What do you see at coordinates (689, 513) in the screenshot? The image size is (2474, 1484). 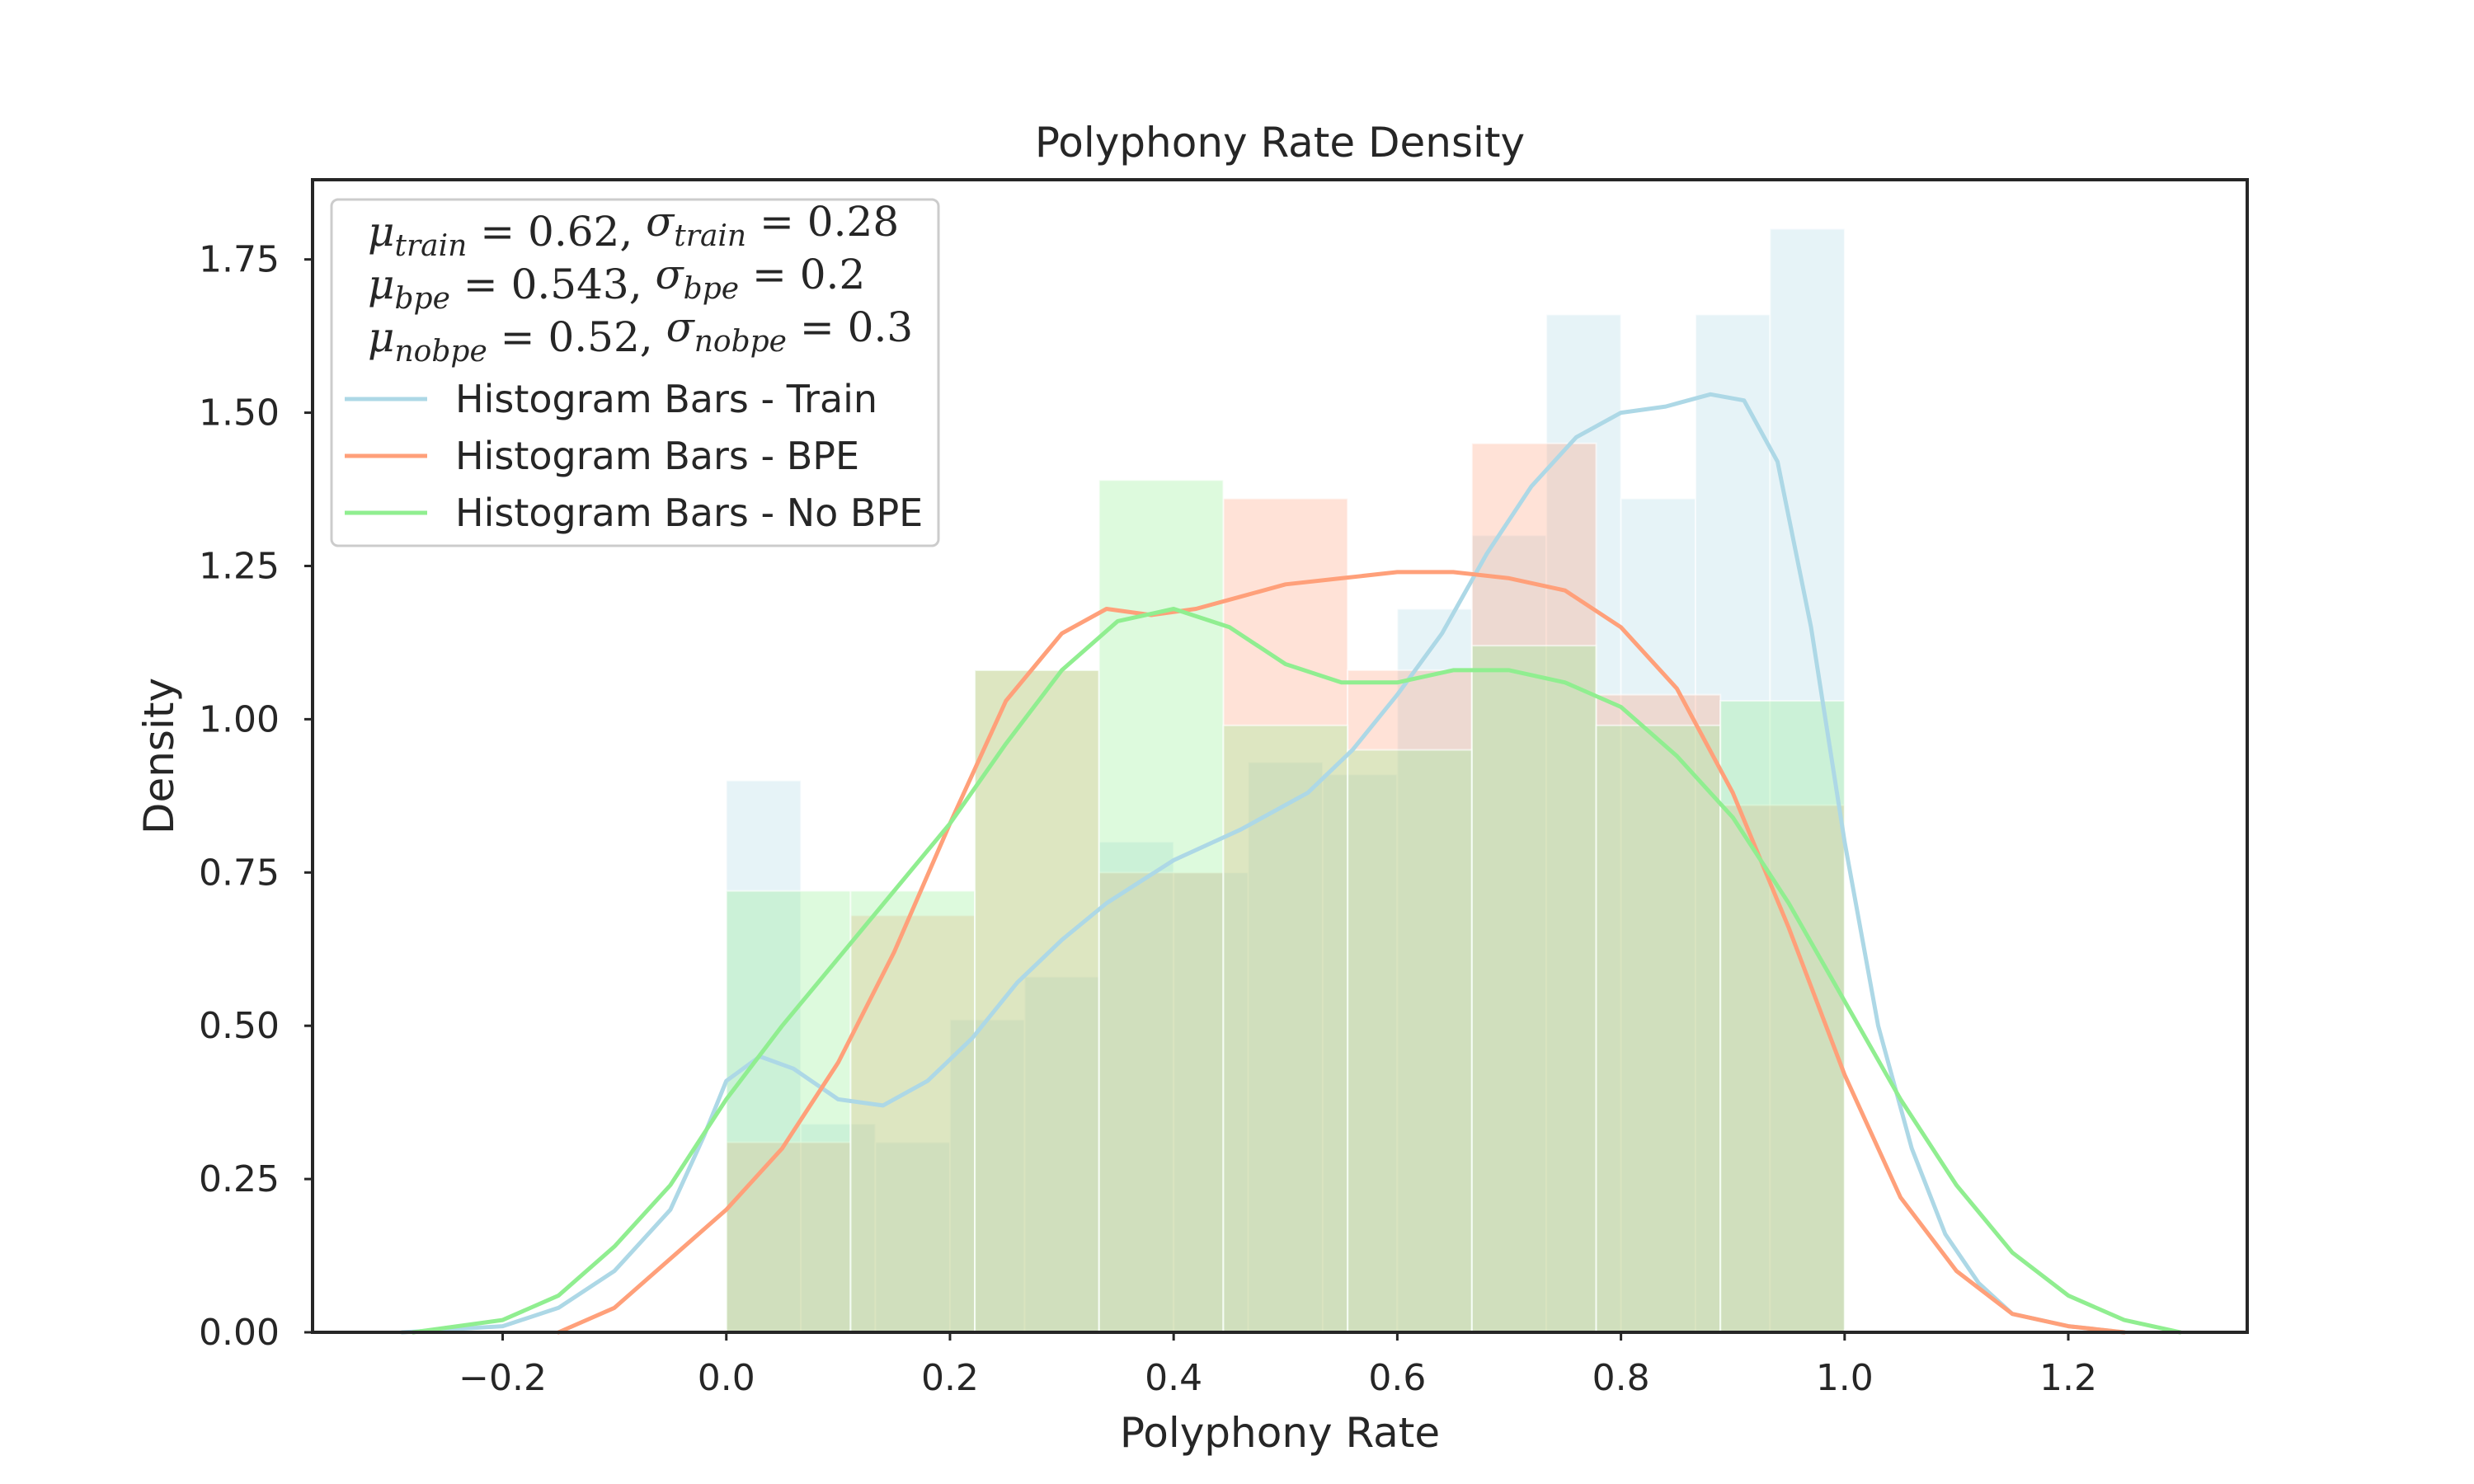 I see `legend-label-2: Histogram Bars - No BPE` at bounding box center [689, 513].